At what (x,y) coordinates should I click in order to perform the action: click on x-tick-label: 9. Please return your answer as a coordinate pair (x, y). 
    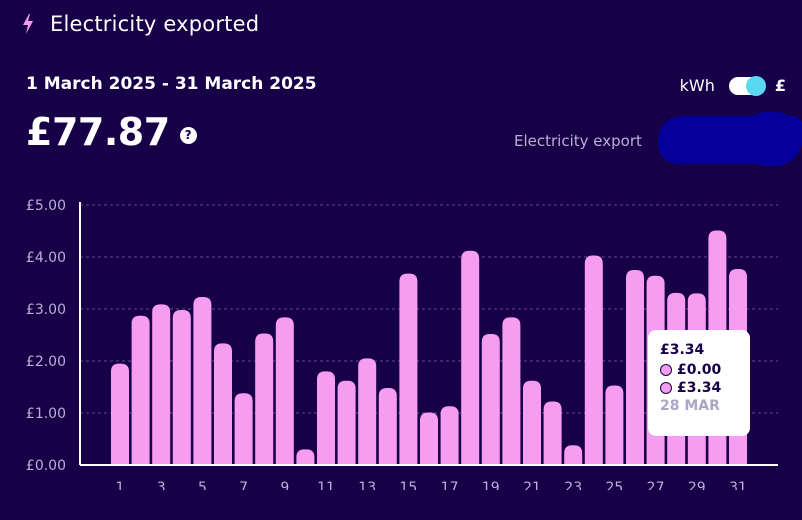
    Looking at the image, I should click on (284, 485).